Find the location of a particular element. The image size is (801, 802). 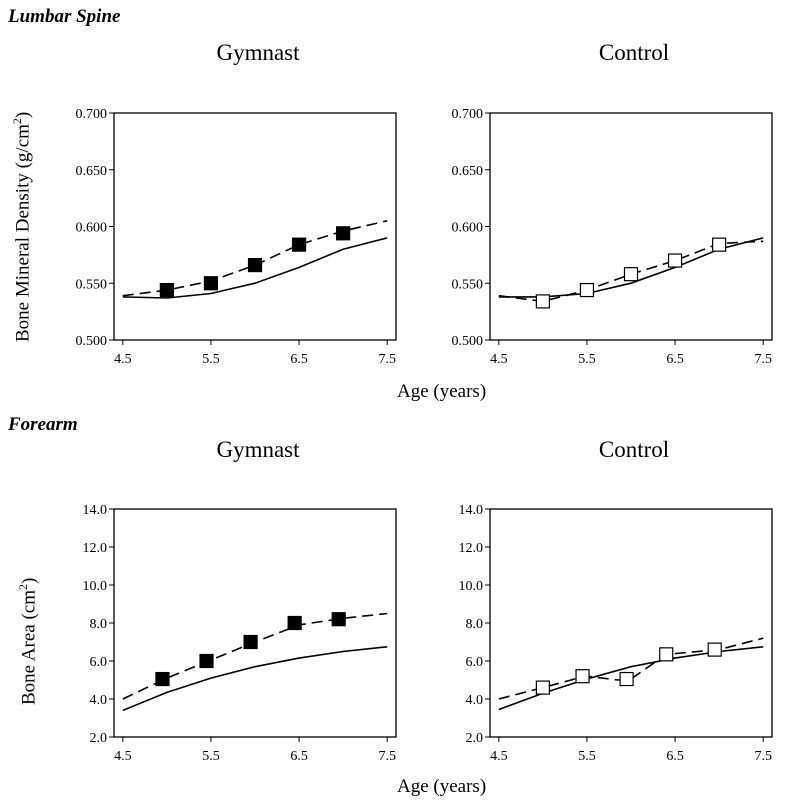

forearm-gymnast-y-tick-label: 4.0 is located at coordinates (99, 700).